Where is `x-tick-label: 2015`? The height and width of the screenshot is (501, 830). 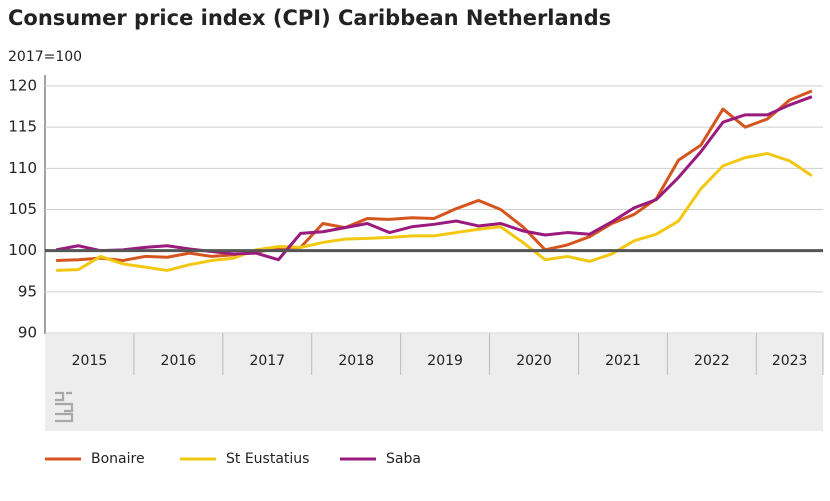 x-tick-label: 2015 is located at coordinates (90, 361).